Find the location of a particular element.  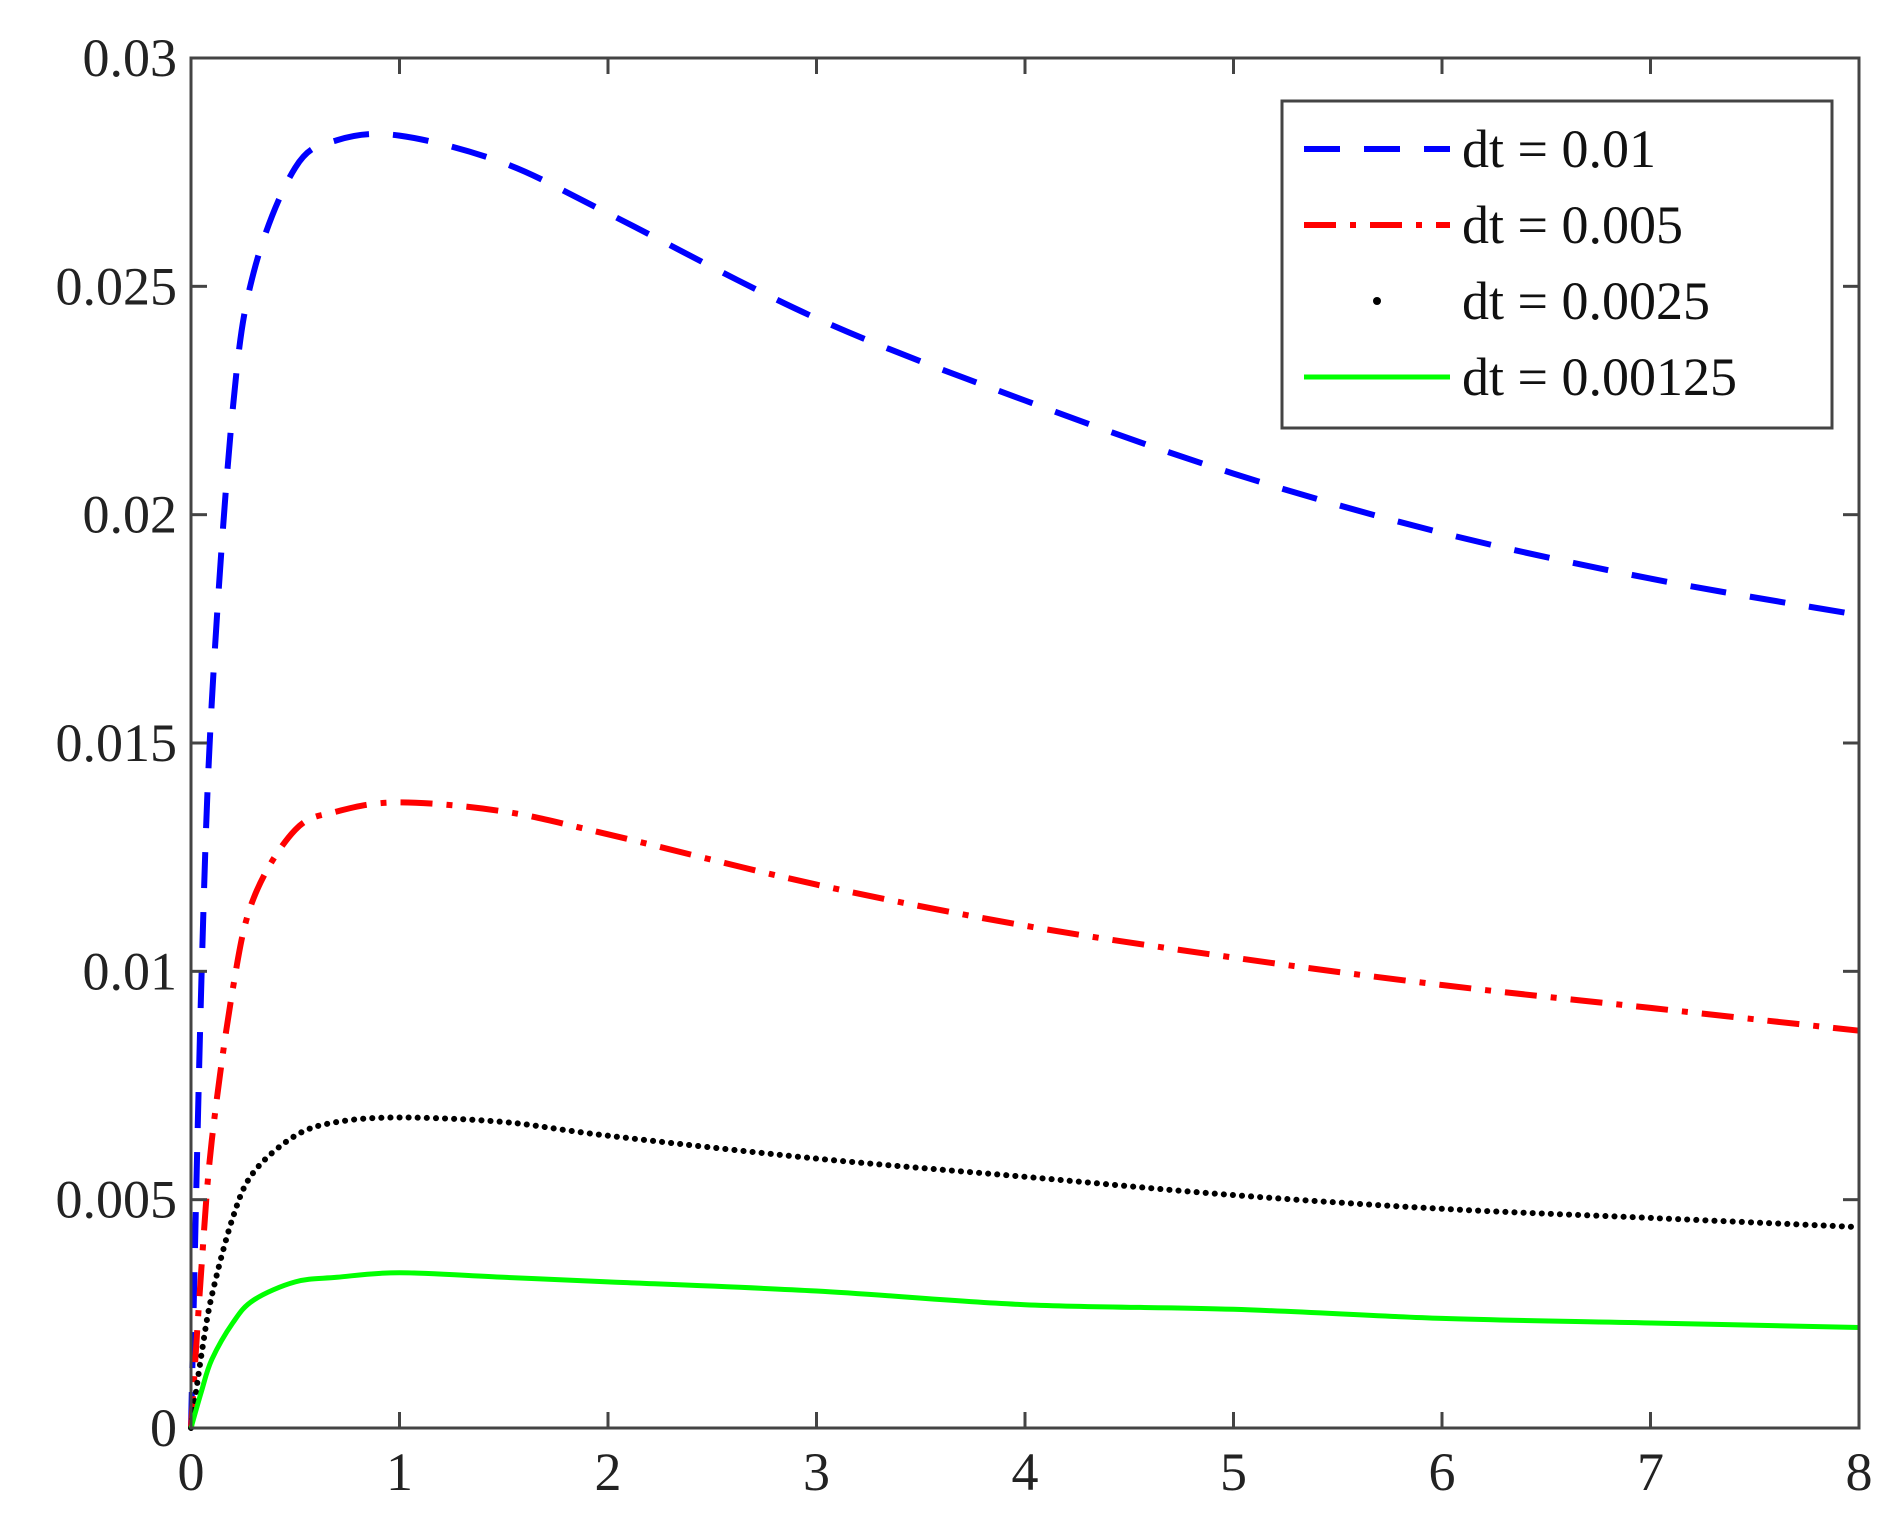

x-tick-label: 0 is located at coordinates (191, 1472).